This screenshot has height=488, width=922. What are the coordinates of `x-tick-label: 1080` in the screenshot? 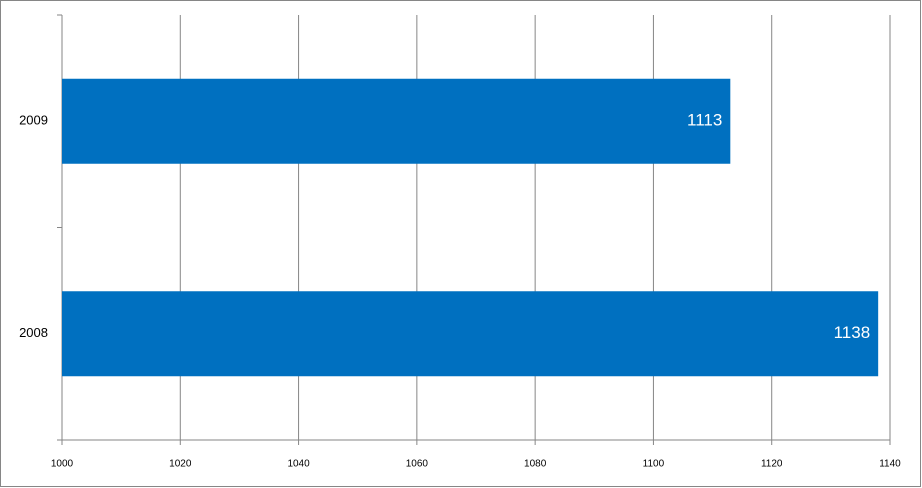 It's located at (535, 464).